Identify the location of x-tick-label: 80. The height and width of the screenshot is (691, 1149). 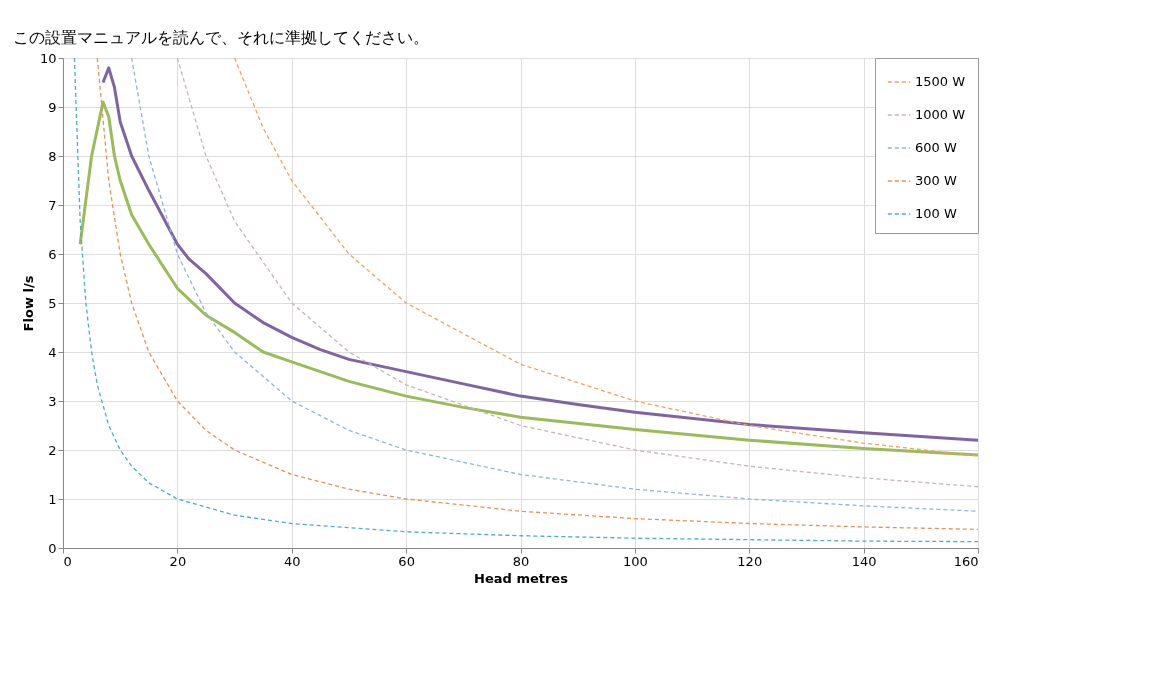
(521, 561).